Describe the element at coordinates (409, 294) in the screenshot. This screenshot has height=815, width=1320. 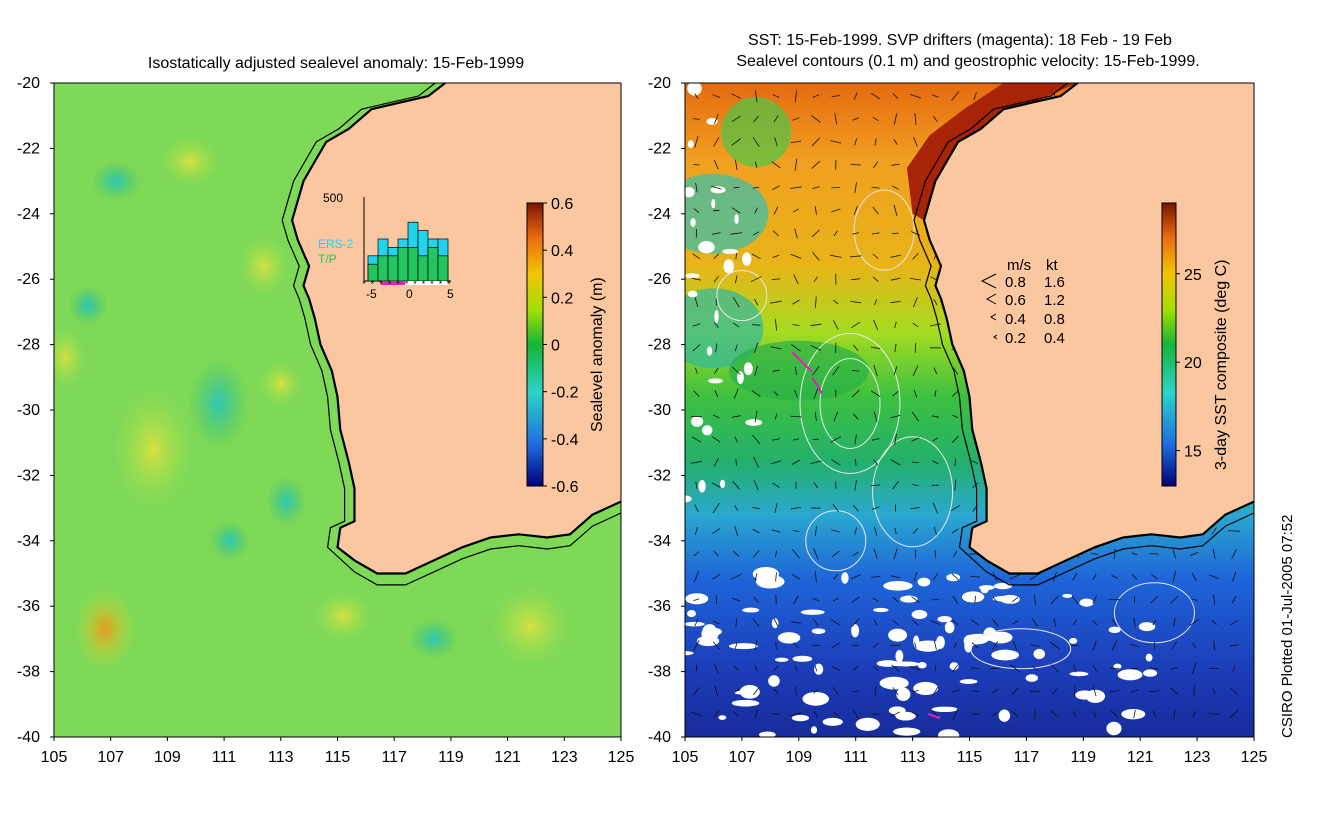
I see `inset-x-tick-2: 0` at that location.